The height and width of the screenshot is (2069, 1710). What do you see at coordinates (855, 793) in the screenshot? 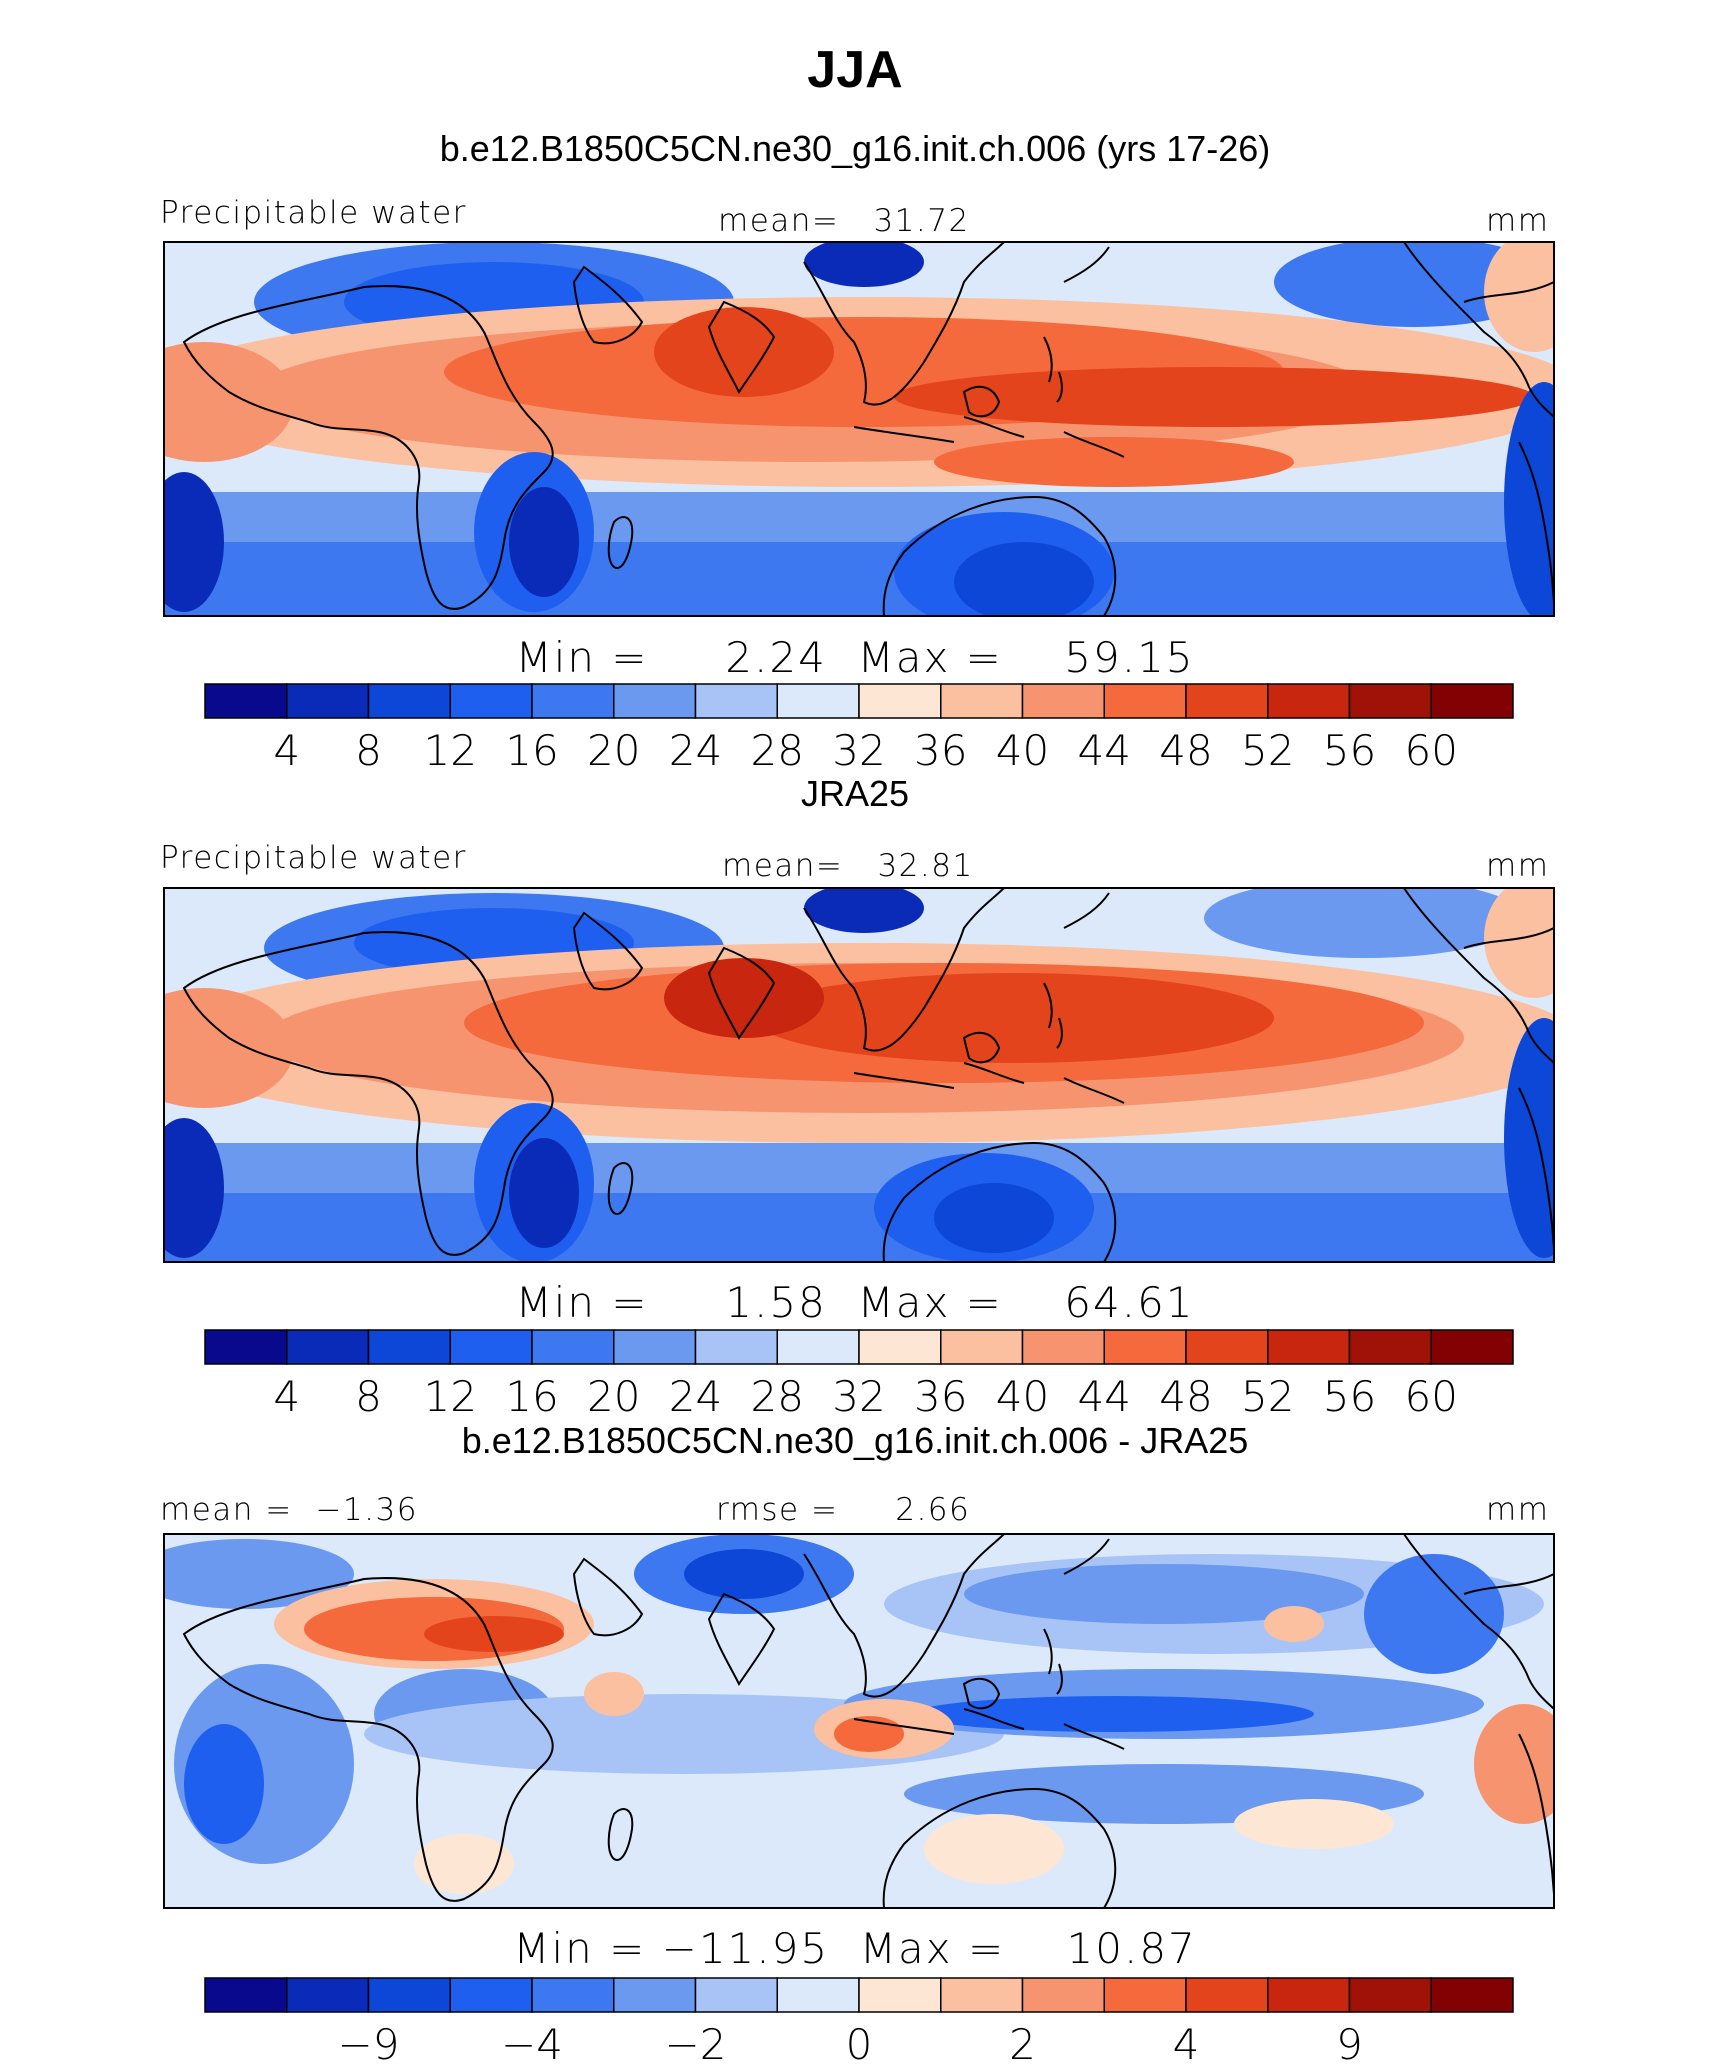
I see `panel-2-title: JRA25` at bounding box center [855, 793].